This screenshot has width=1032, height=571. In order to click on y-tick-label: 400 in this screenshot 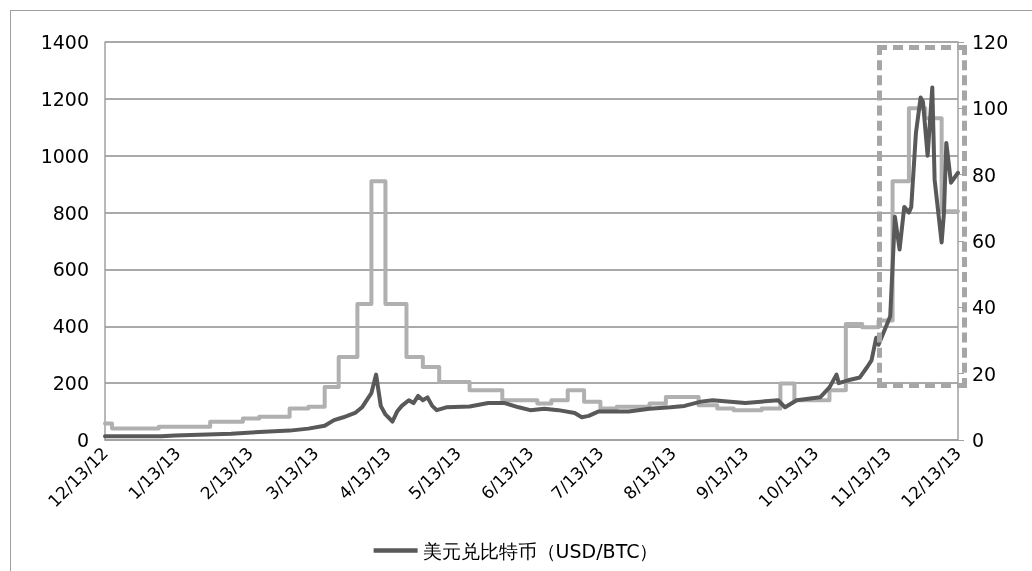, I will do `click(70, 326)`.